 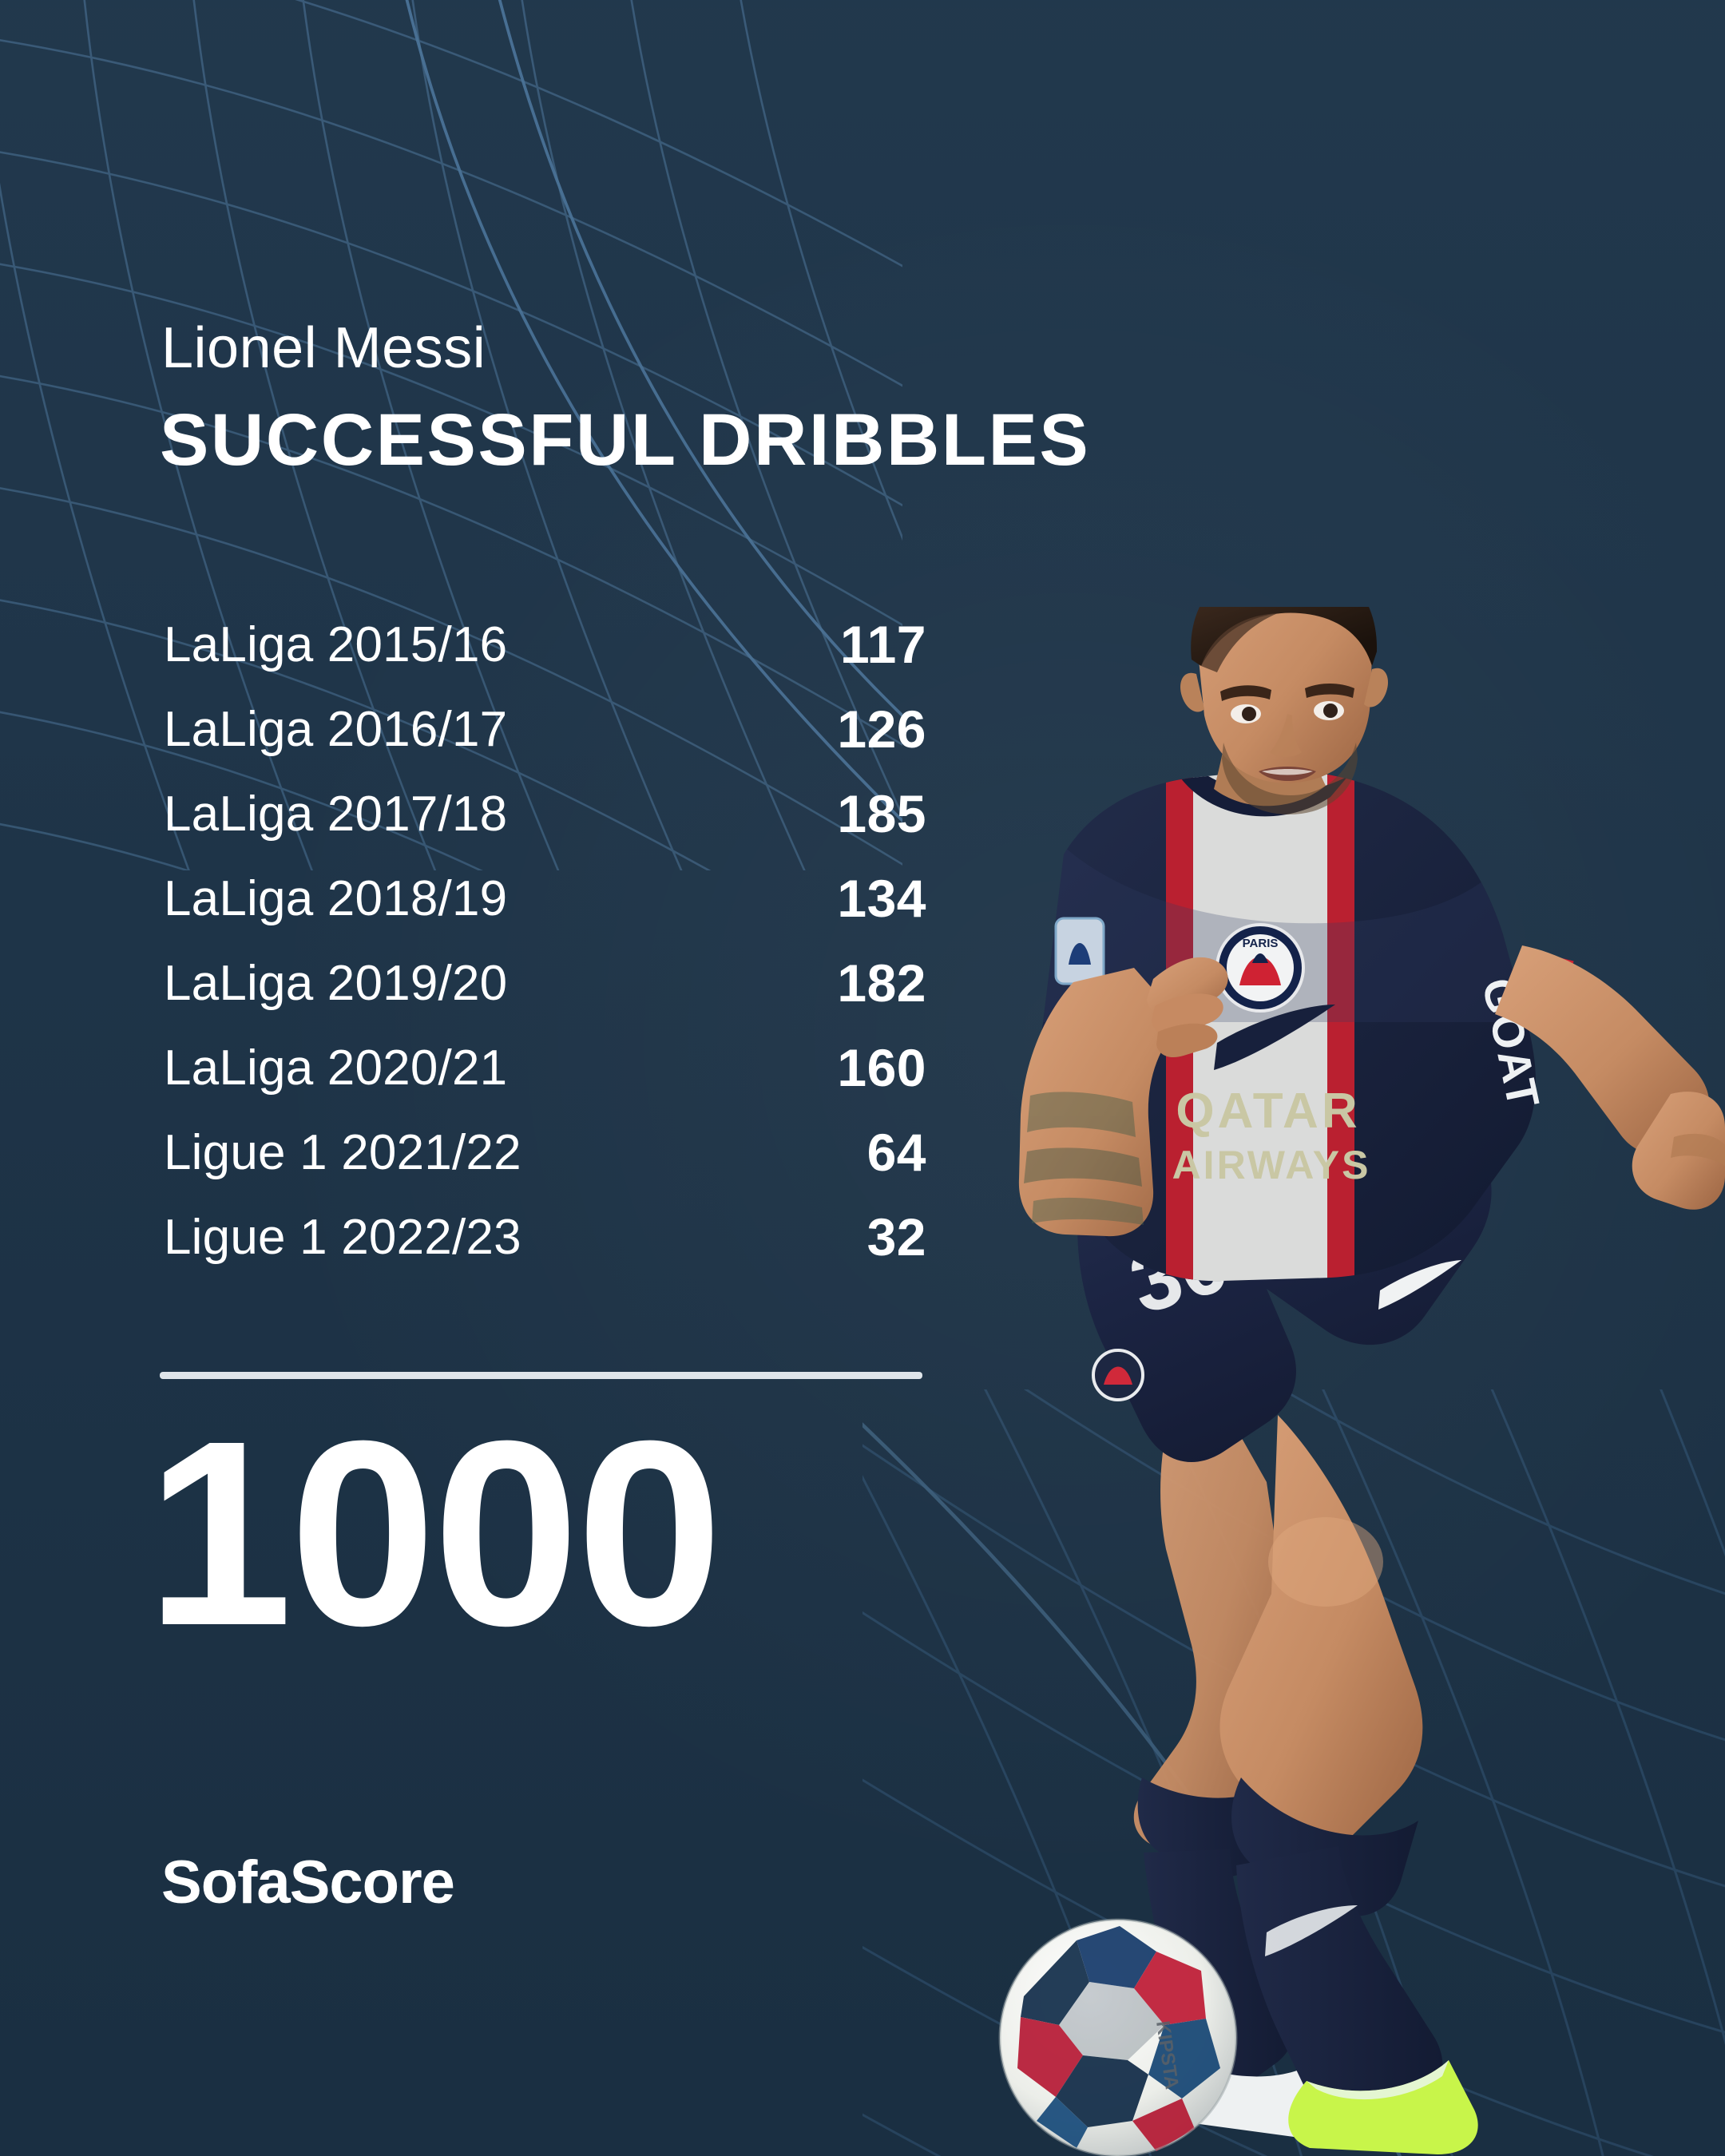 What do you see at coordinates (336, 898) in the screenshot?
I see `season-label: LaLiga 2018/19` at bounding box center [336, 898].